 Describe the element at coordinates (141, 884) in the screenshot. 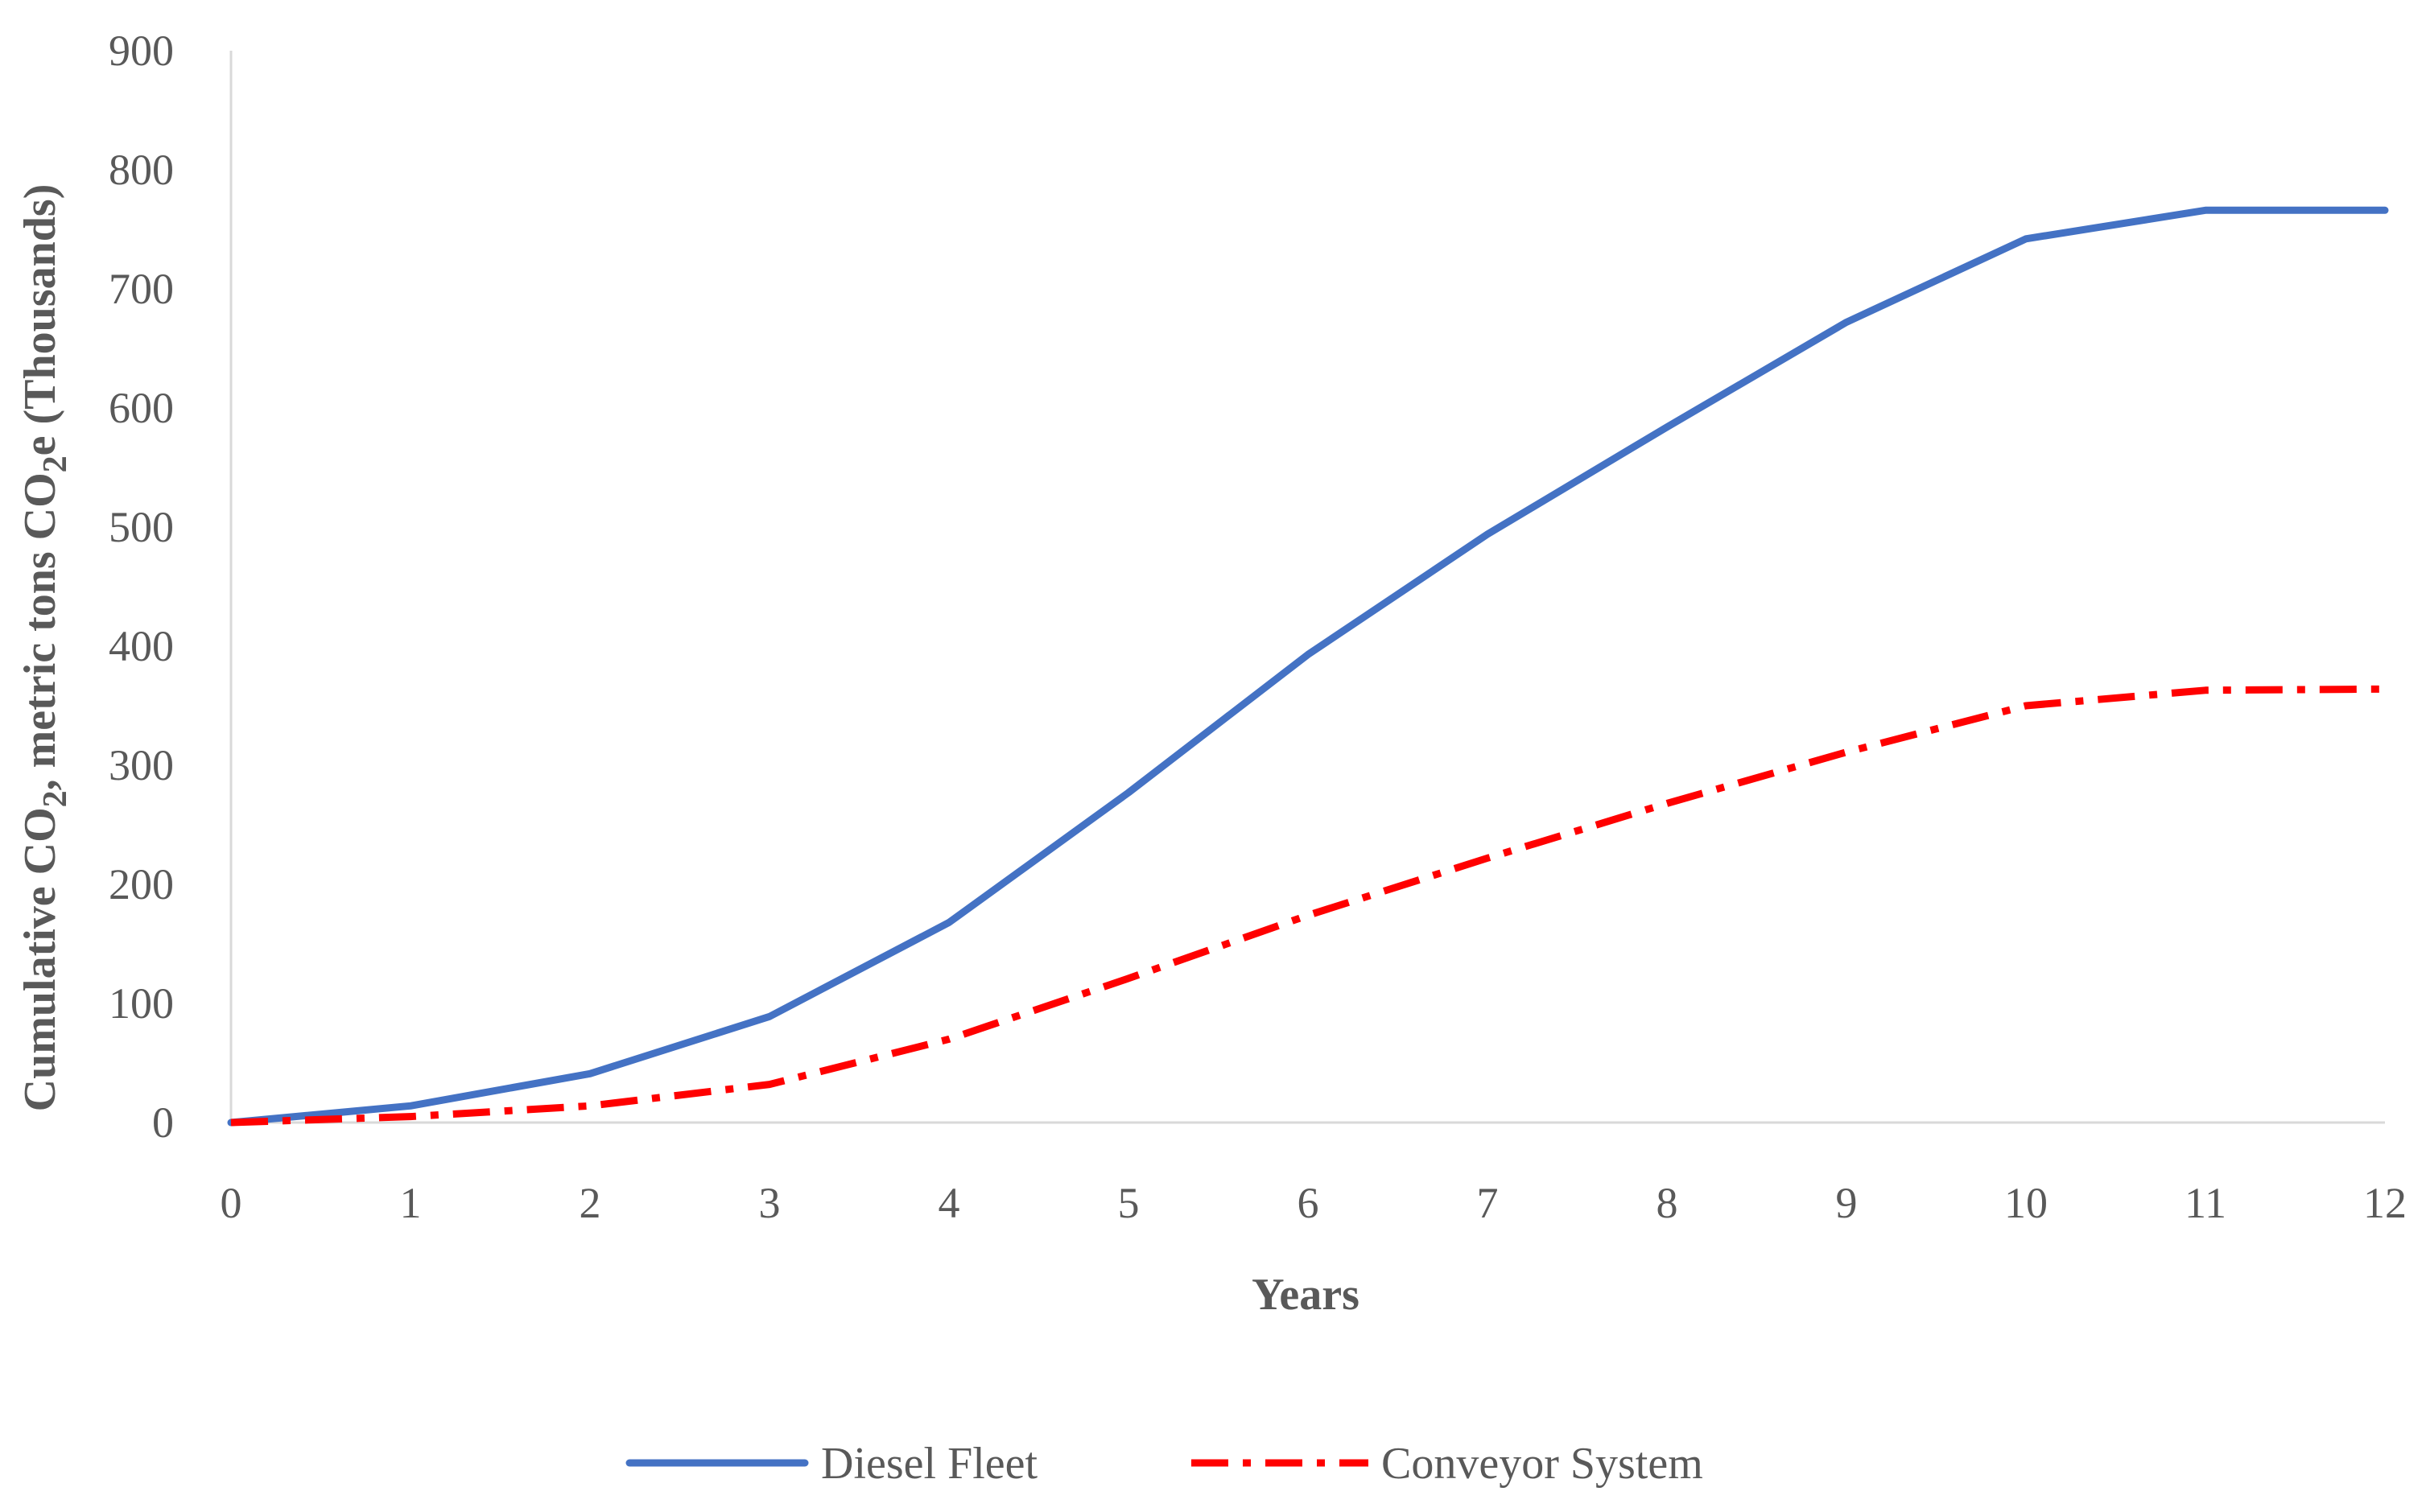

I see `y-tick-label: 200` at that location.